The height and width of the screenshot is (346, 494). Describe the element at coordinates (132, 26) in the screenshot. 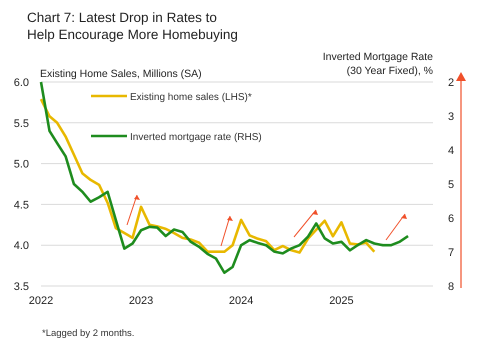

I see `chart-title: Chart 7: Latest Drop in Rates to Help Encourage More Homebuying` at that location.